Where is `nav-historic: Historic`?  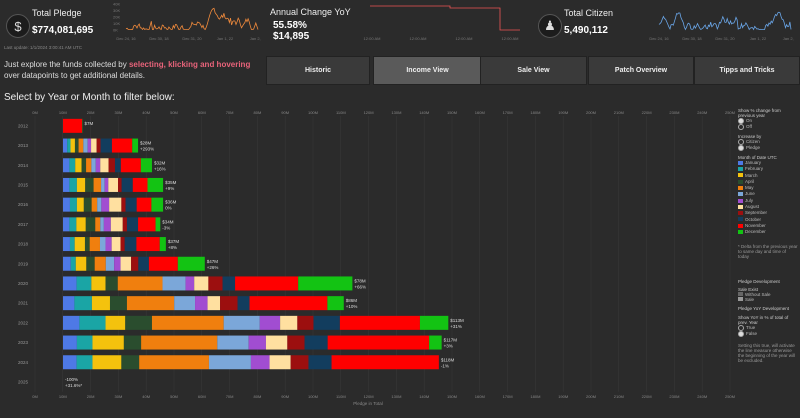
nav-historic: Historic is located at coordinates (318, 70).